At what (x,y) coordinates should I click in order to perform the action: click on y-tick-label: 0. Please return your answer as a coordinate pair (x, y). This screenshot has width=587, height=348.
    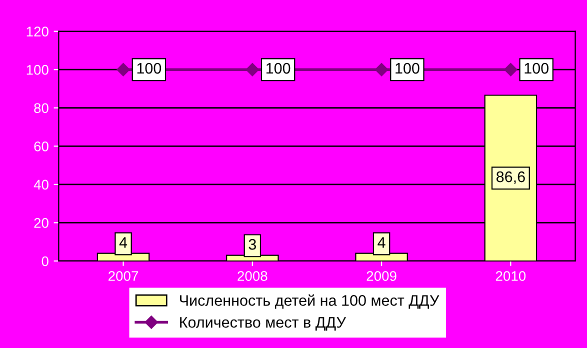
    Looking at the image, I should click on (45, 261).